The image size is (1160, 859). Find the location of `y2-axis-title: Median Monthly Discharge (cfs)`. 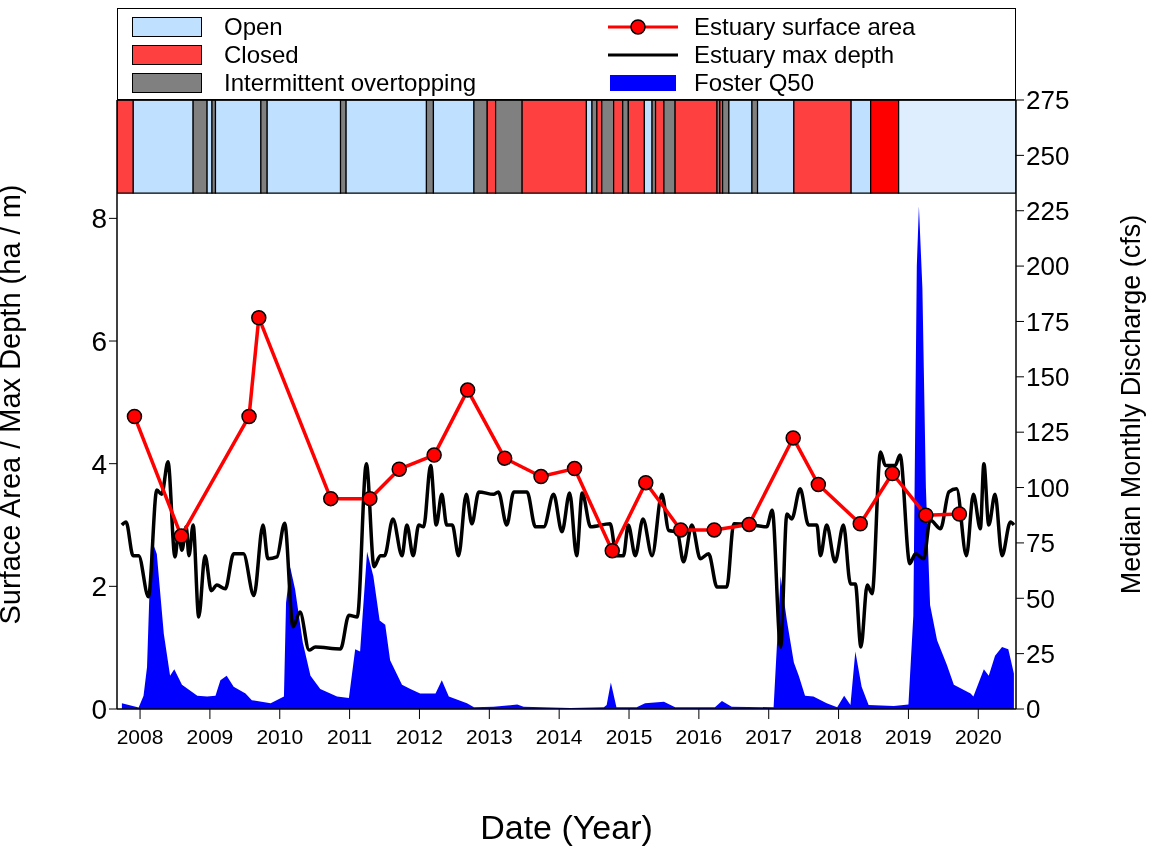

y2-axis-title: Median Monthly Discharge (cfs) is located at coordinates (1130, 404).